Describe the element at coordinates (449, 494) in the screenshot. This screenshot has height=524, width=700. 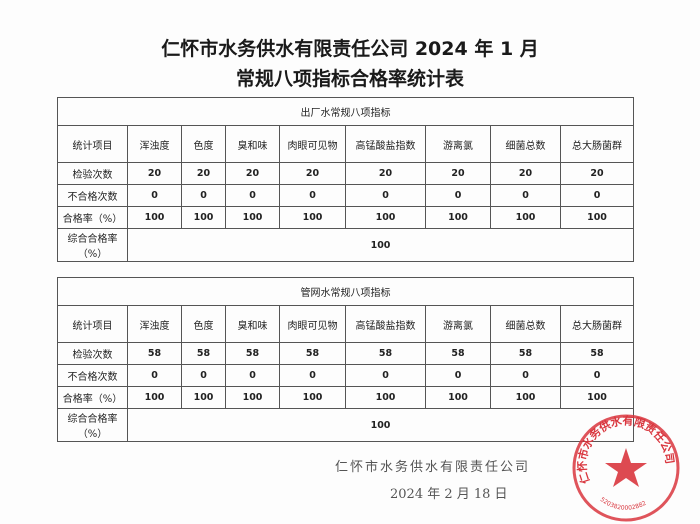
I see `signature-date: 2024 年 2 月 18 日` at that location.